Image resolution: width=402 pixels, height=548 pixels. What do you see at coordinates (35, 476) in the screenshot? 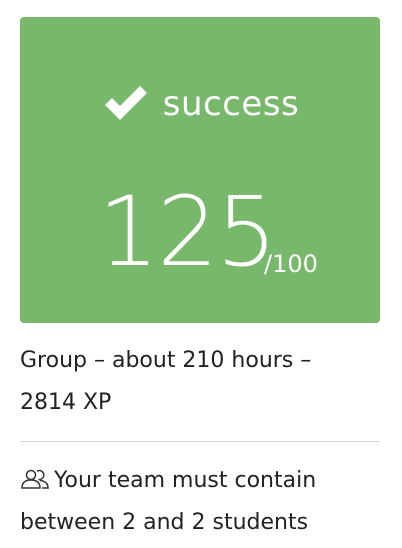
I see `users-icon` at bounding box center [35, 476].